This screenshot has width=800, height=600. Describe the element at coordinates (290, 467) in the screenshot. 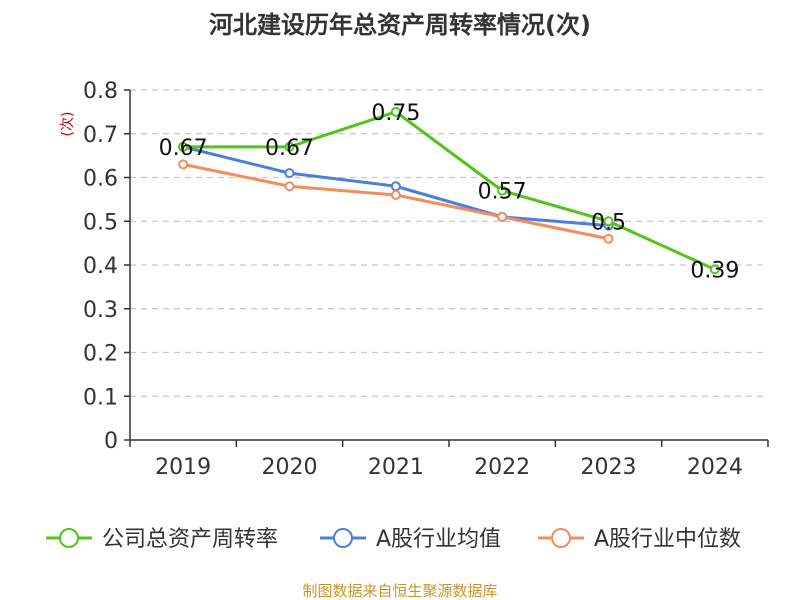

I see `x-tick-label: 2020` at that location.